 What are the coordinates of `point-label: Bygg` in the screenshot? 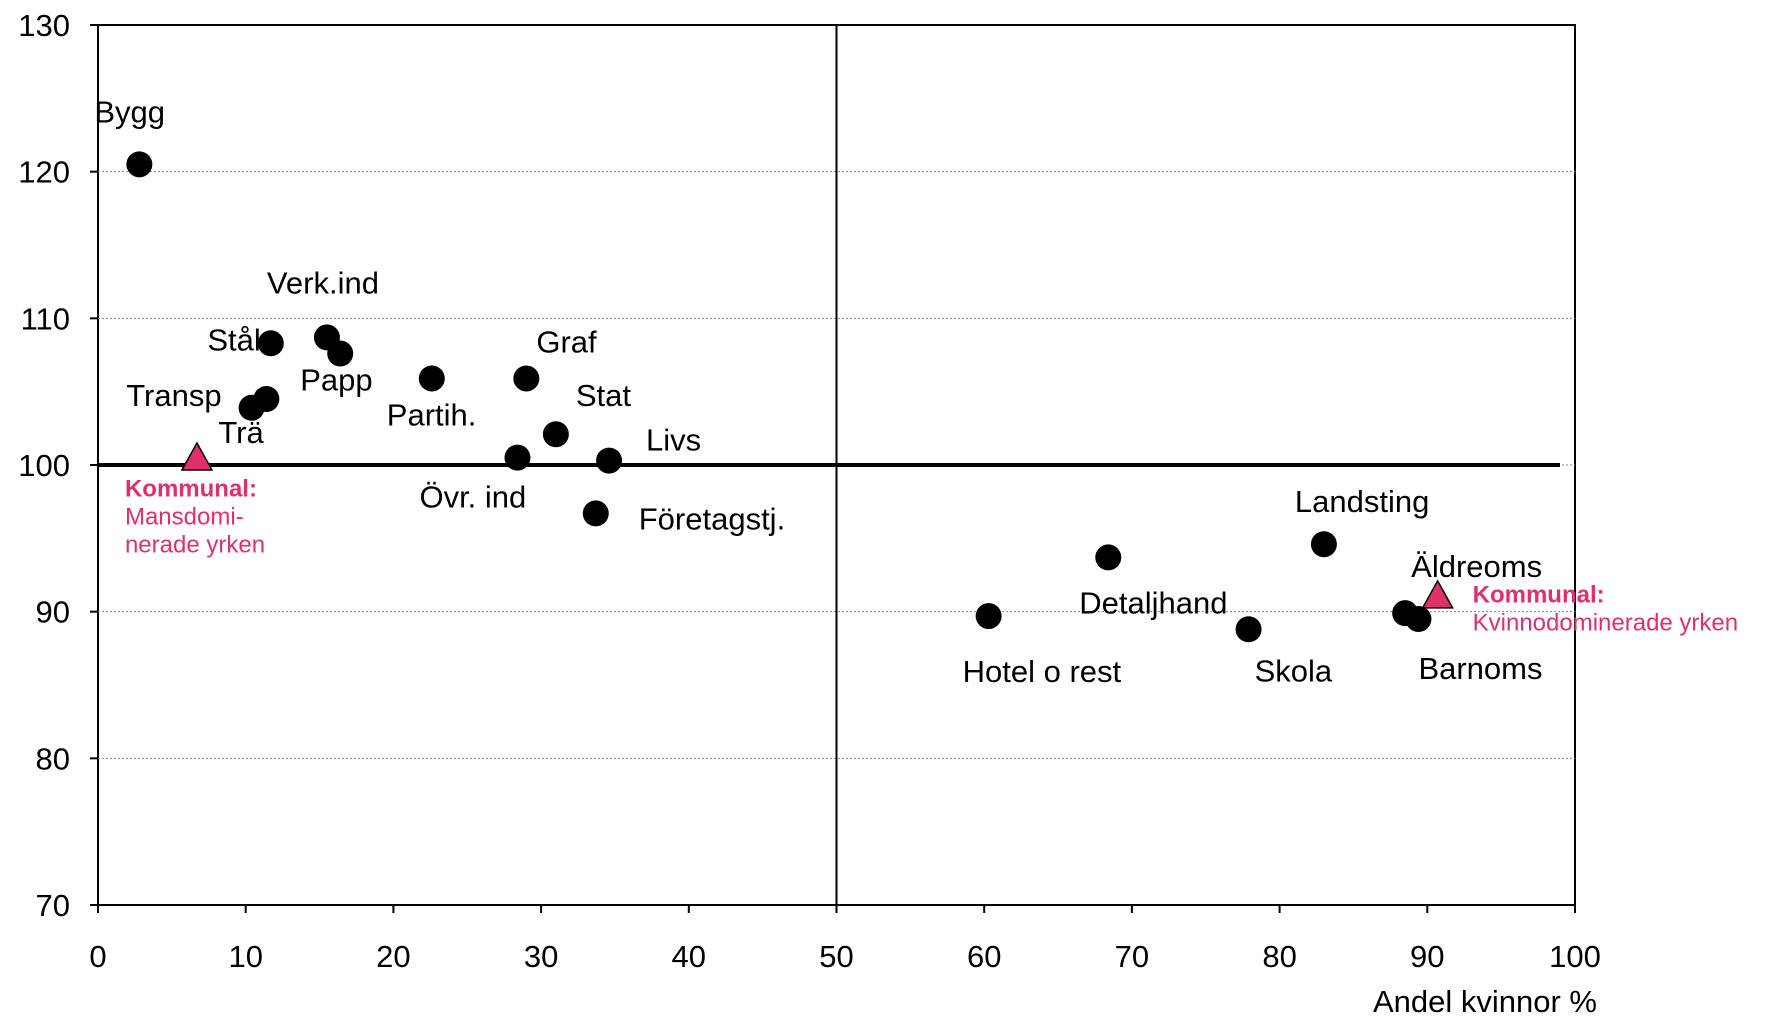 It's located at (129, 111).